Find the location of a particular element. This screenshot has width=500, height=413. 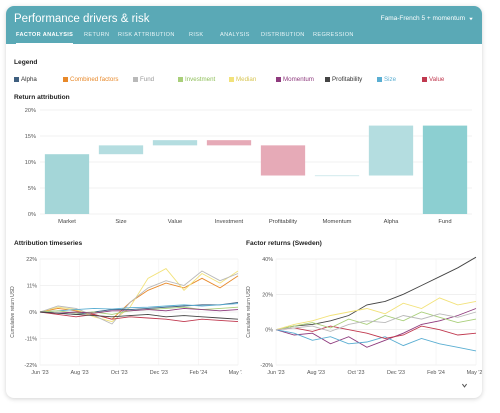

legend-item-value: Value is located at coordinates (433, 79).